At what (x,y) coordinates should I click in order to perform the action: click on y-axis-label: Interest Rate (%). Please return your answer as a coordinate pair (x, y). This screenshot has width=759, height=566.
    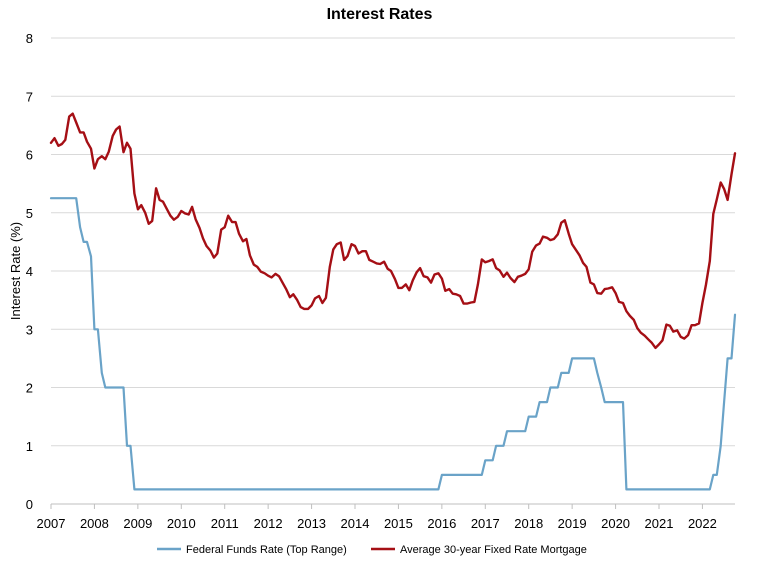
    Looking at the image, I should click on (15, 271).